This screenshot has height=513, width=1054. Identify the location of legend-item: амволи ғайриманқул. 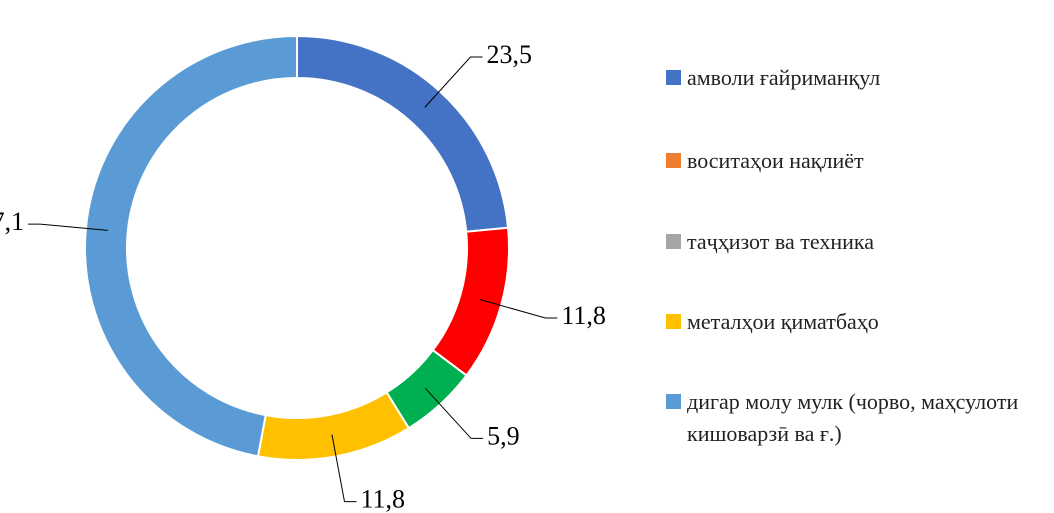
(851, 78).